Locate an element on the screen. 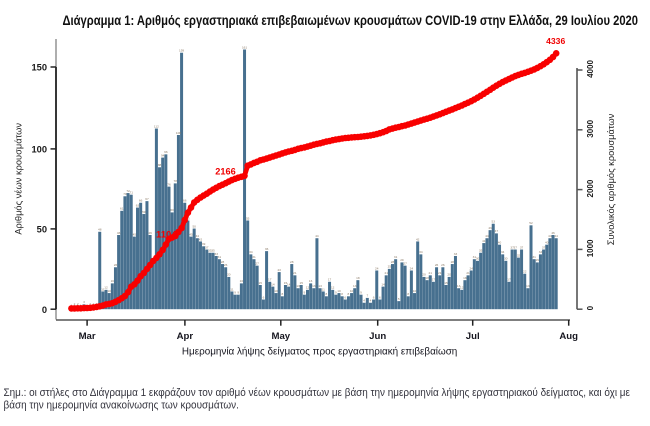 The width and height of the screenshot is (650, 426). svg-text: 59 is located at coordinates (144, 212).